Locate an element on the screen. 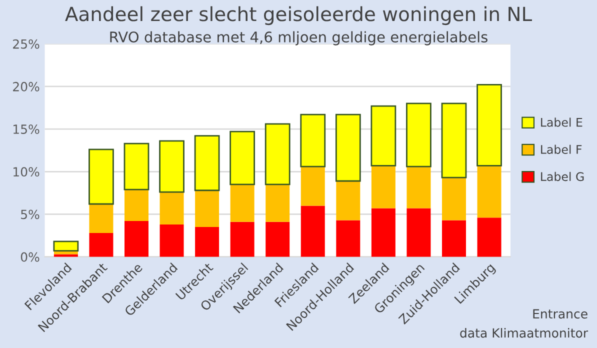 The height and width of the screenshot is (348, 597). y-tick-label: 20% is located at coordinates (26, 87).